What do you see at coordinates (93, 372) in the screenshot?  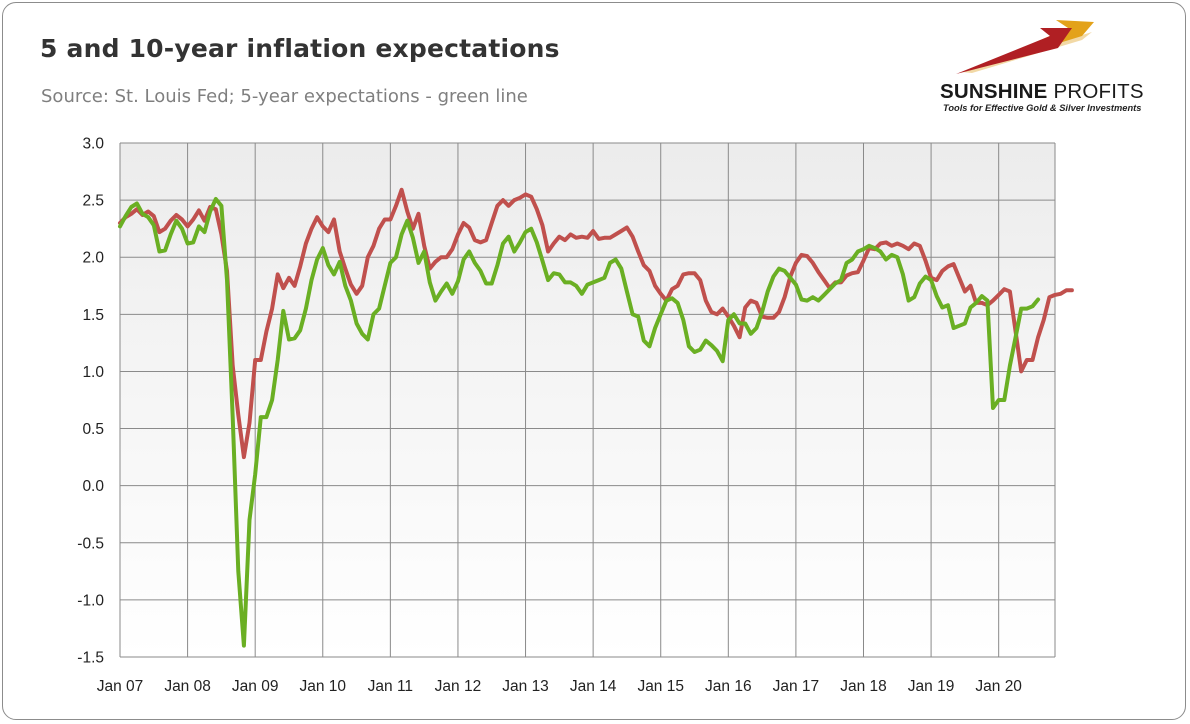 I see `y-tick-label: 1.0` at bounding box center [93, 372].